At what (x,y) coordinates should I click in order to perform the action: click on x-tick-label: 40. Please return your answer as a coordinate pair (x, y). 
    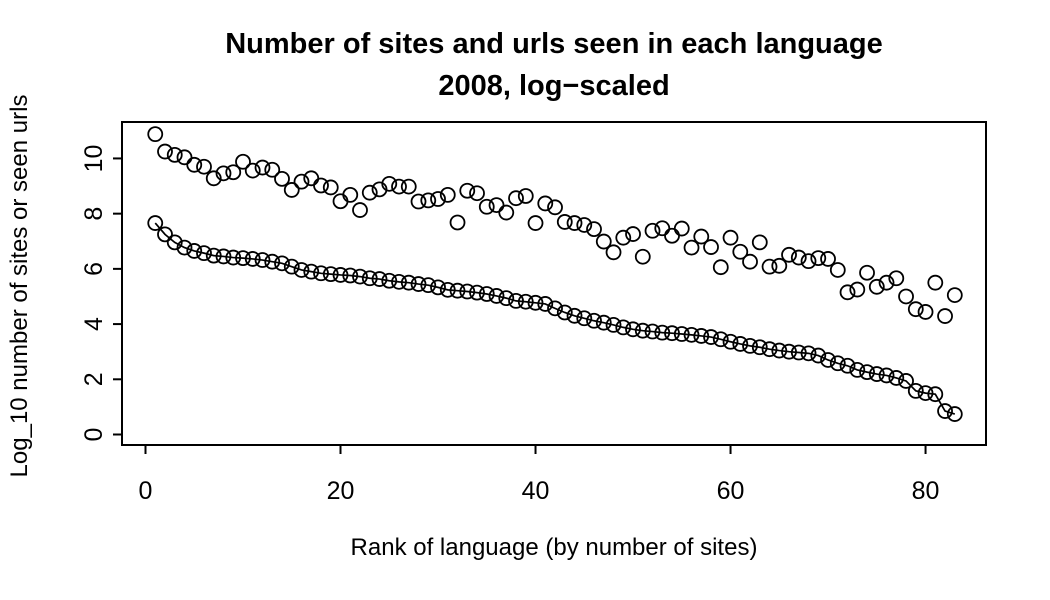
    Looking at the image, I should click on (536, 491).